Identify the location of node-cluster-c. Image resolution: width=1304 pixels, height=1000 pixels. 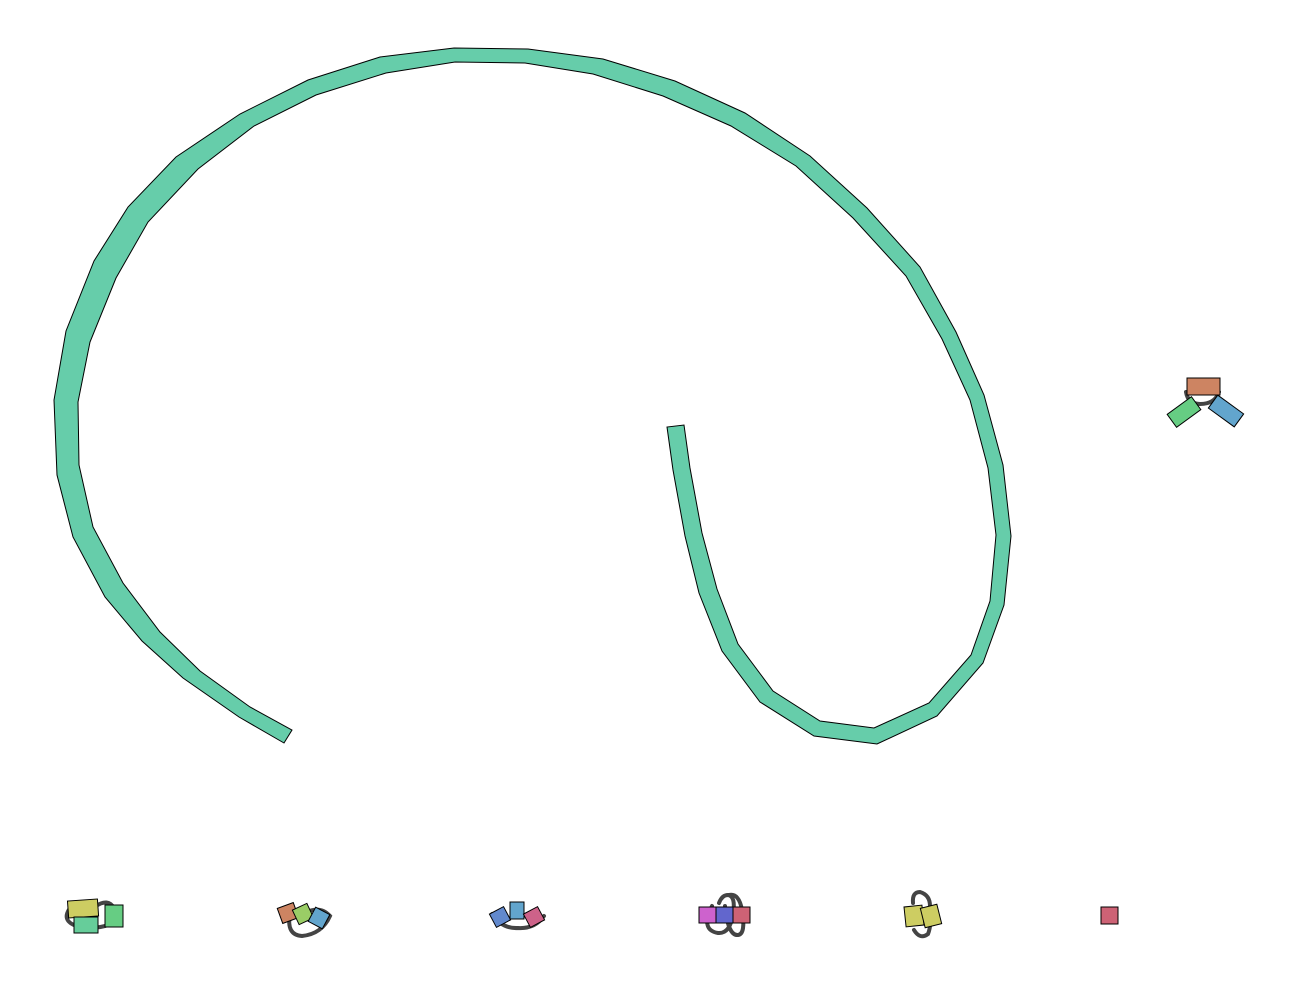
(1226, 411).